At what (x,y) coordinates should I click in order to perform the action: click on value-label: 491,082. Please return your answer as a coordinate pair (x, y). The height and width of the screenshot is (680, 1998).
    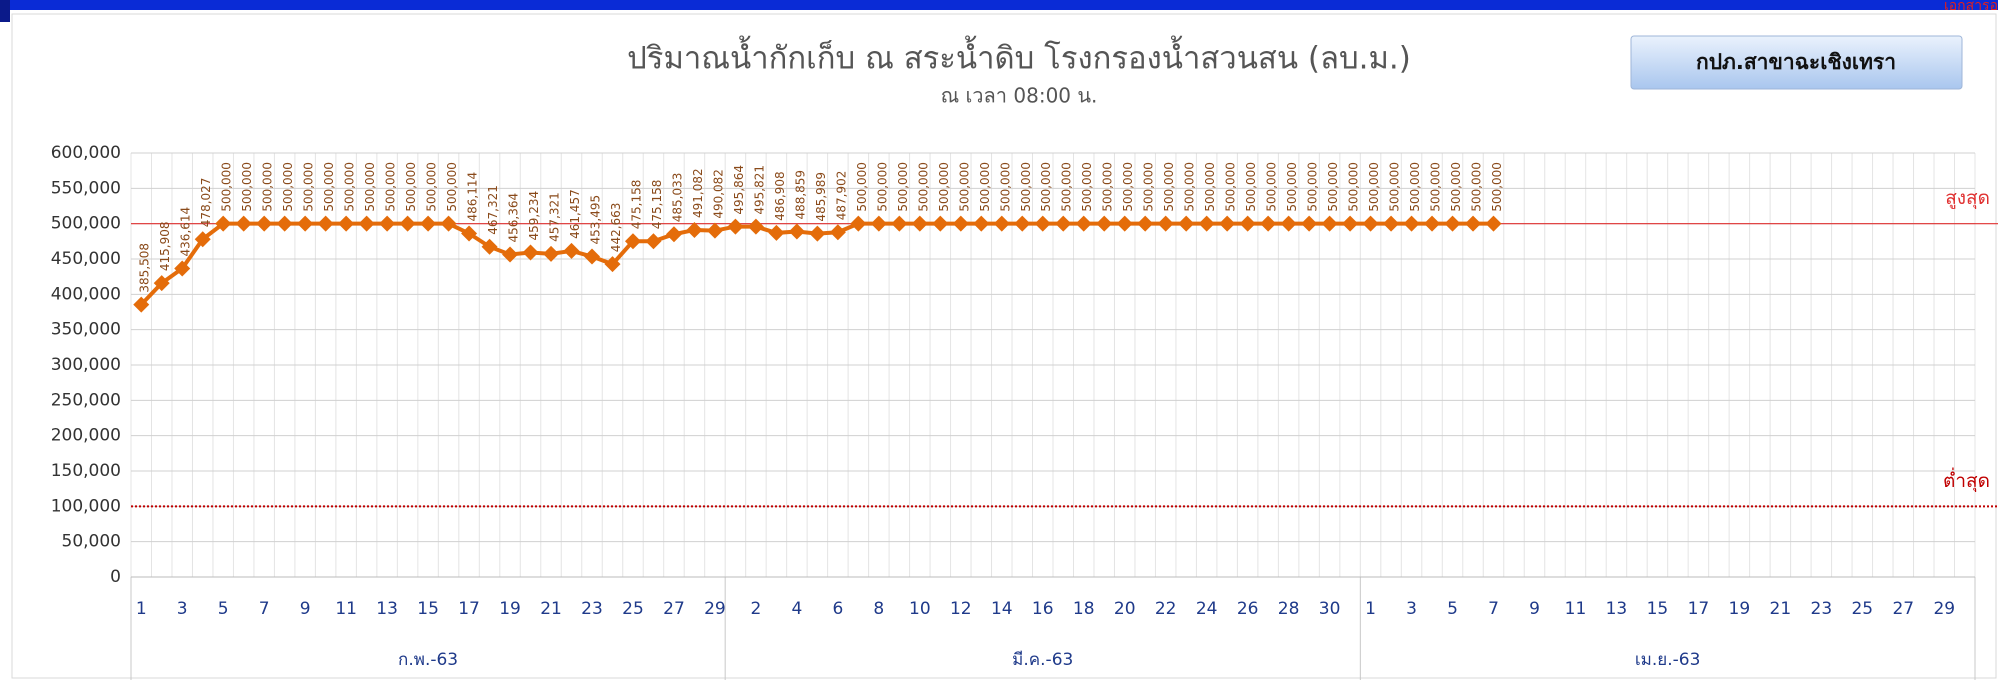
    Looking at the image, I should click on (698, 193).